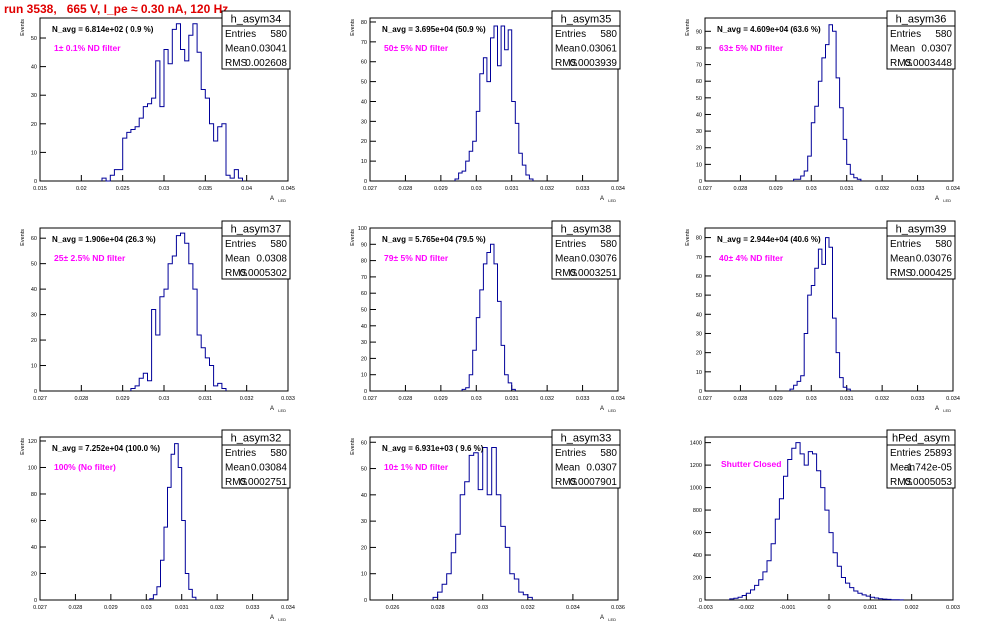 The height and width of the screenshot is (622, 996). Describe the element at coordinates (123, 189) in the screenshot. I see `x-tick-label: 0.025` at that location.